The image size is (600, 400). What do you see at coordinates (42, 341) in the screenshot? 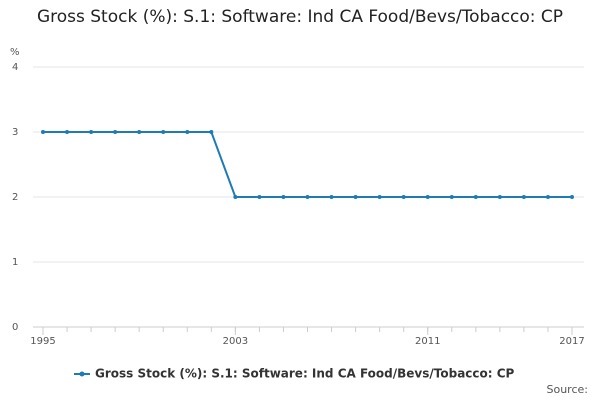
I see `x-tick-label: 1995` at bounding box center [42, 341].